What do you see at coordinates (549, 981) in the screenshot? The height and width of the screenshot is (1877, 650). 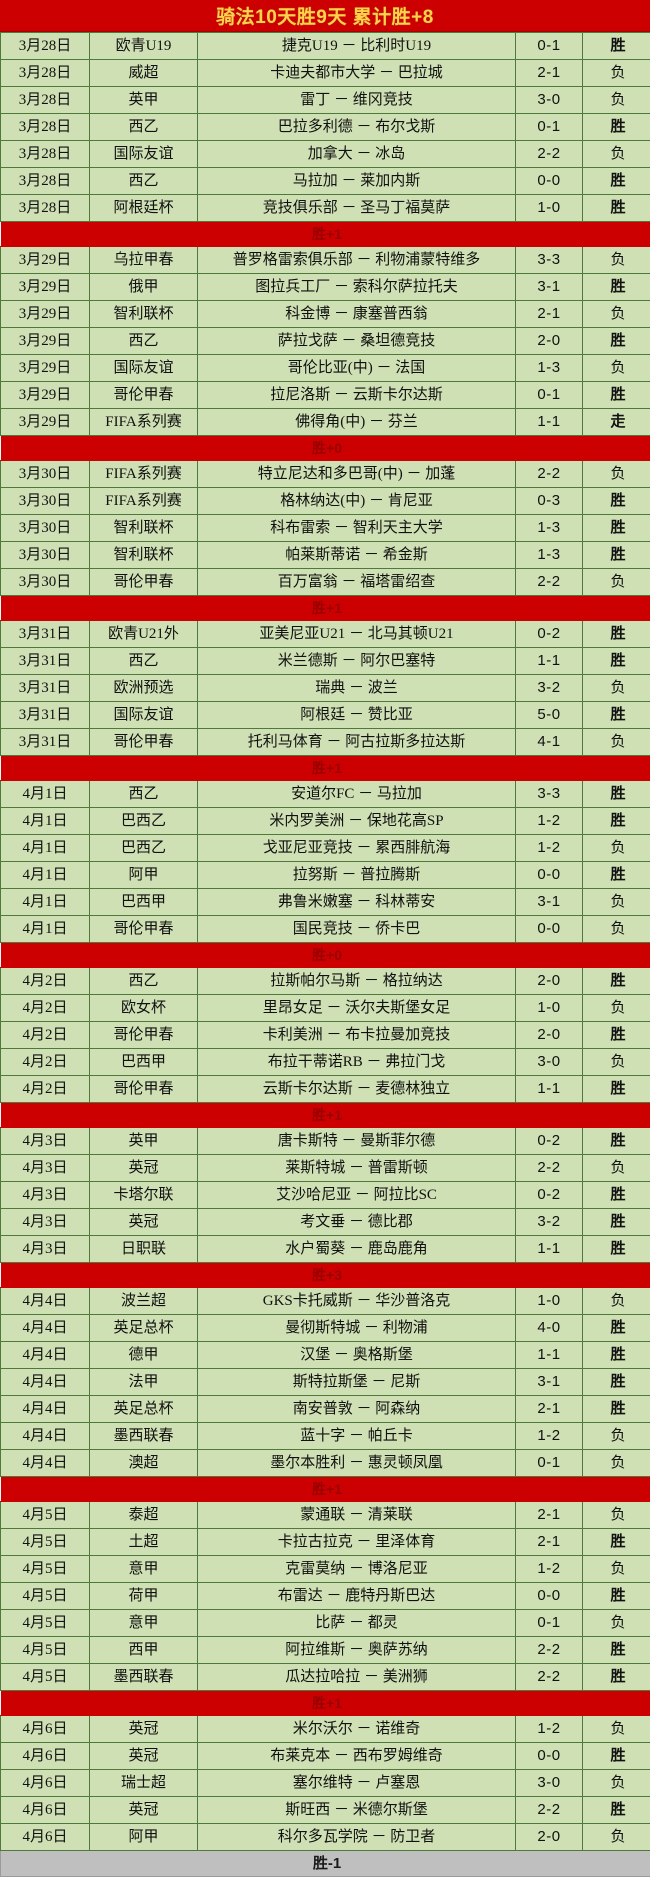 I see `cell-score: 2-0` at bounding box center [549, 981].